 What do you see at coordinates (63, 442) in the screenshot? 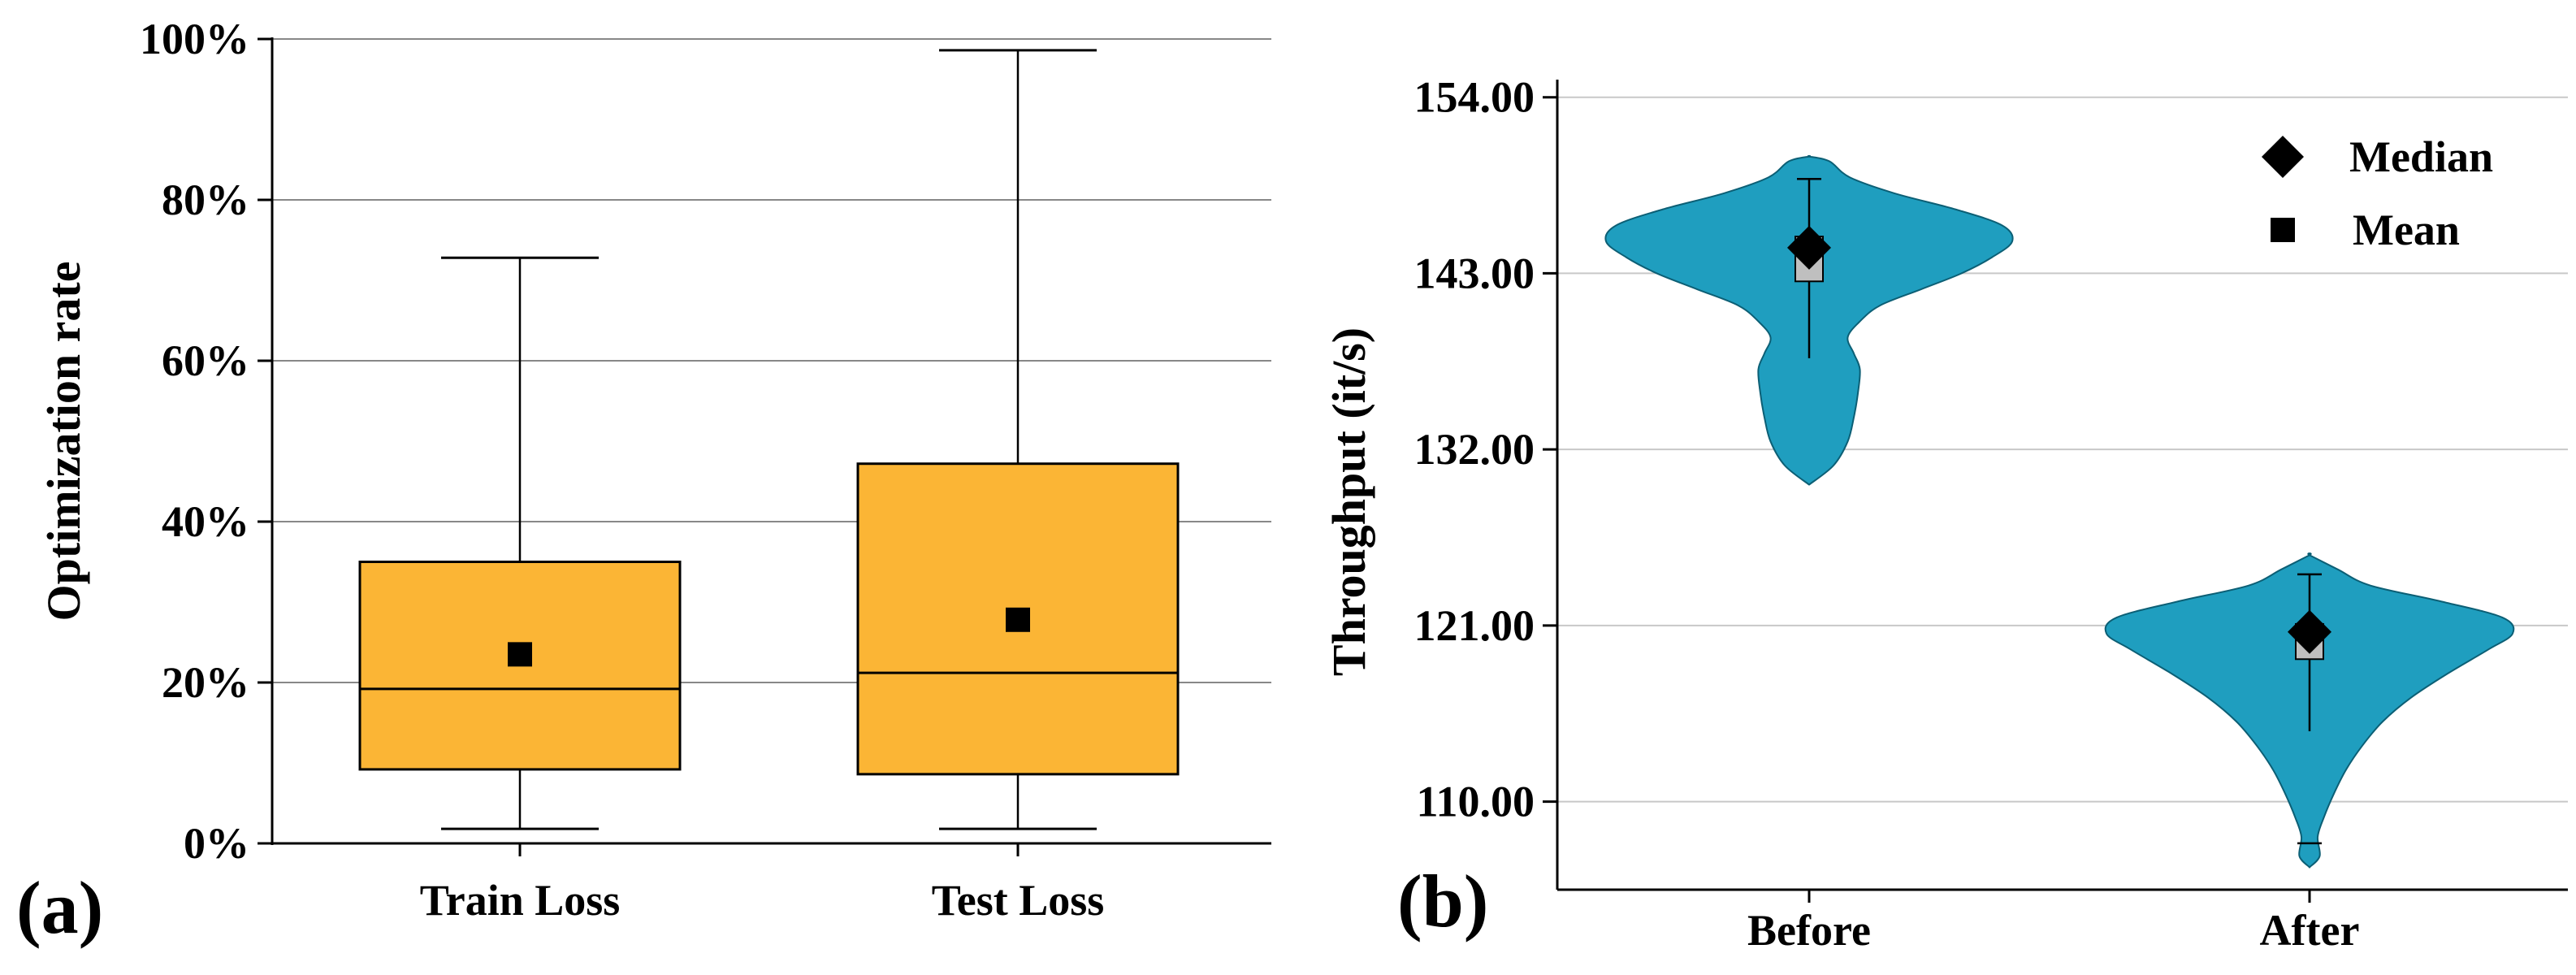
I see `y-axis-title: Optimization rate` at bounding box center [63, 442].